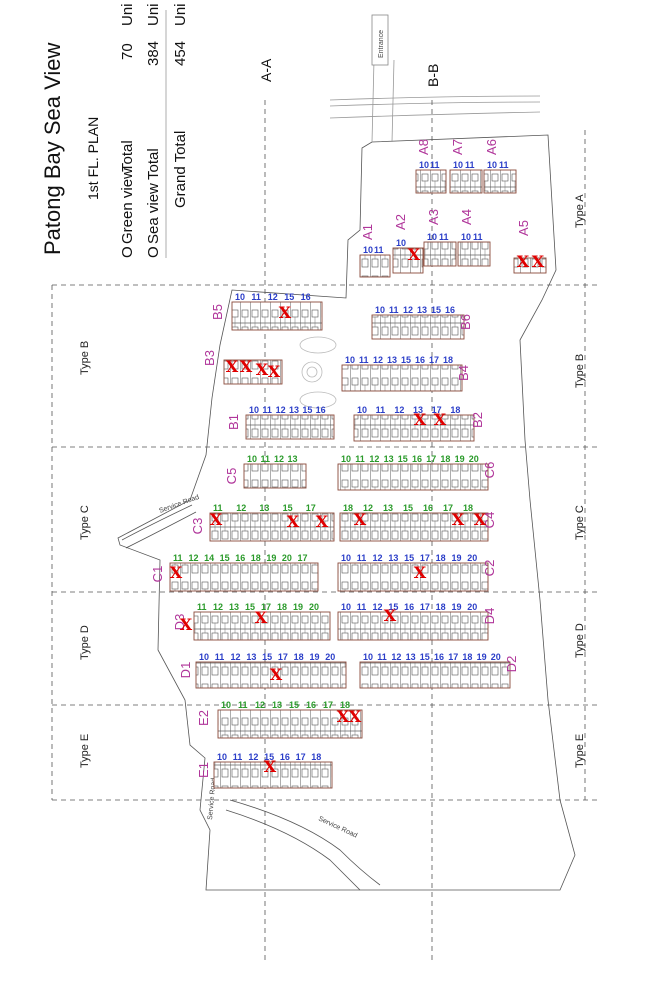  I want to click on entrance-label: Entrance, so click(381, 44).